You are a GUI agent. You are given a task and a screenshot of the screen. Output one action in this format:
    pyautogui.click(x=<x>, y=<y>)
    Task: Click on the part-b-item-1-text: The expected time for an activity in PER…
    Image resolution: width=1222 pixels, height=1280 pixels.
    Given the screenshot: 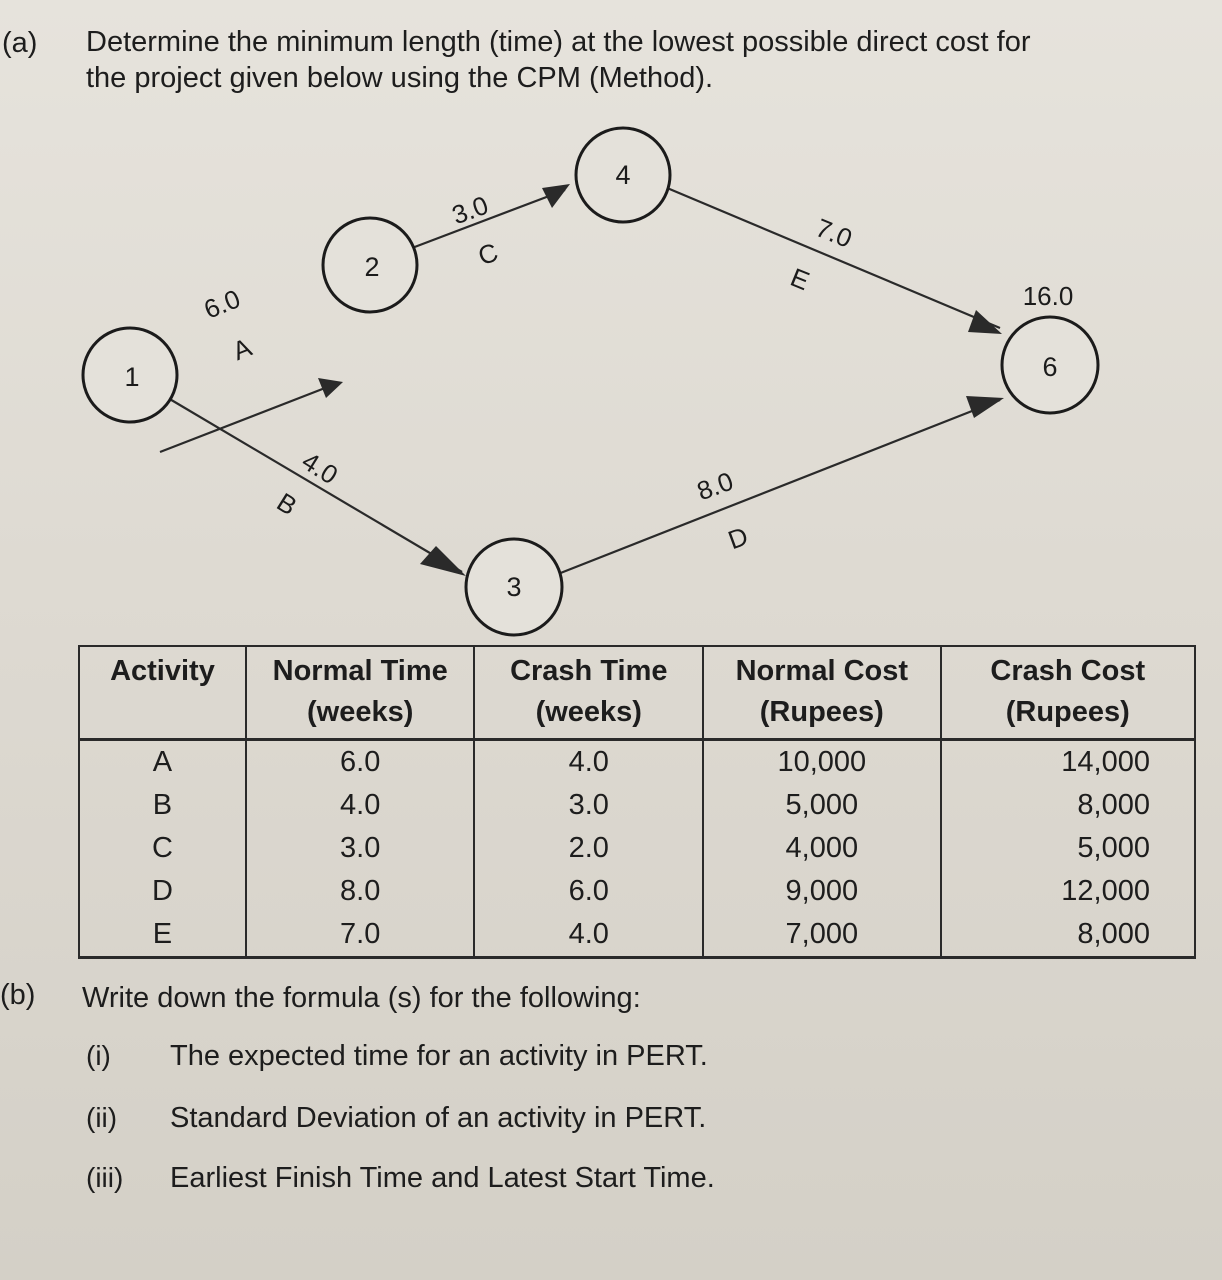 What is the action you would take?
    pyautogui.click(x=439, y=1056)
    